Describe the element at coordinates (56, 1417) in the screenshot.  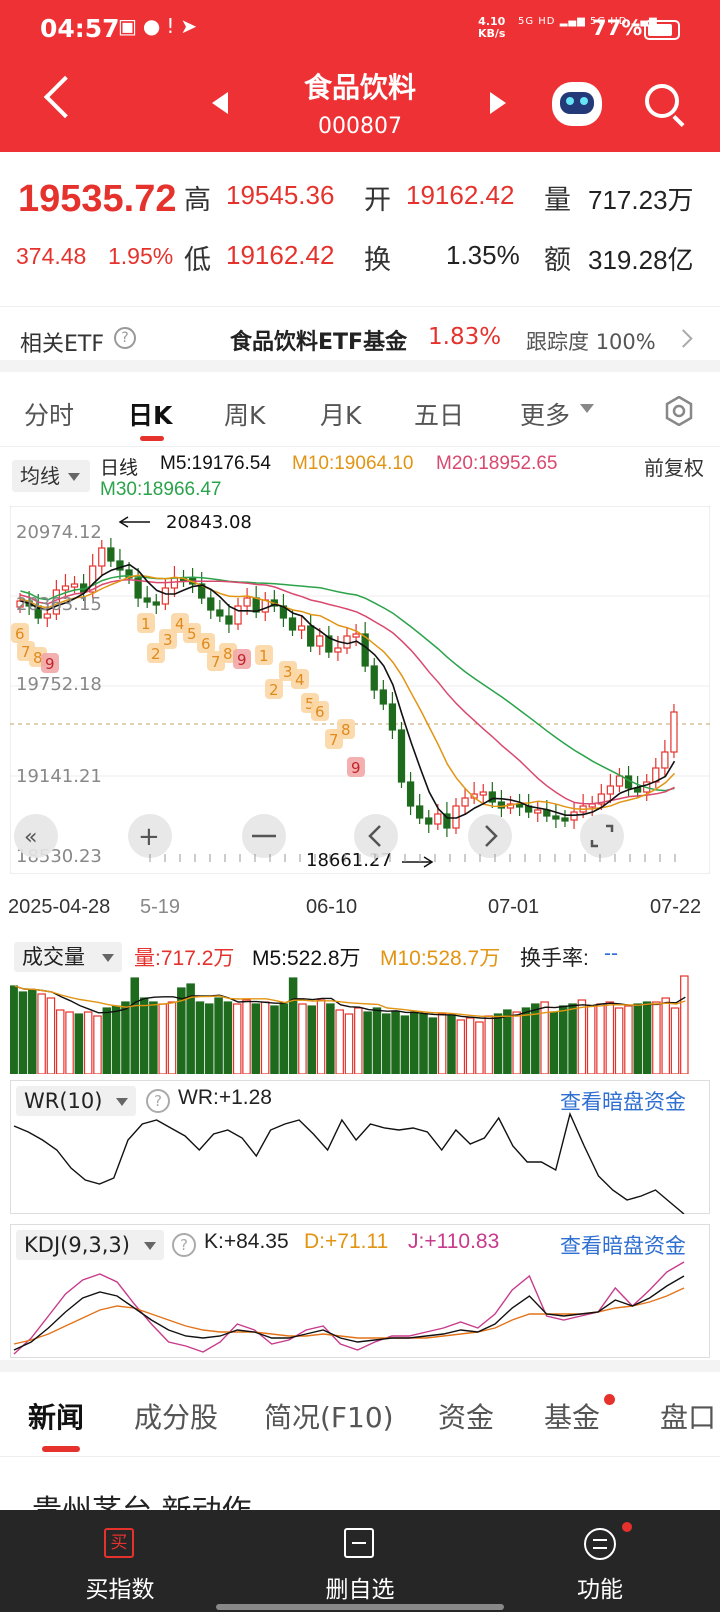
I see `tab-news: 新闻` at that location.